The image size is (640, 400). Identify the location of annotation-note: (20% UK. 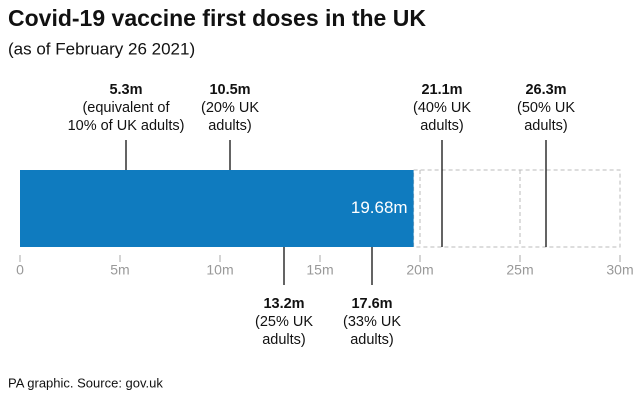
(230, 108).